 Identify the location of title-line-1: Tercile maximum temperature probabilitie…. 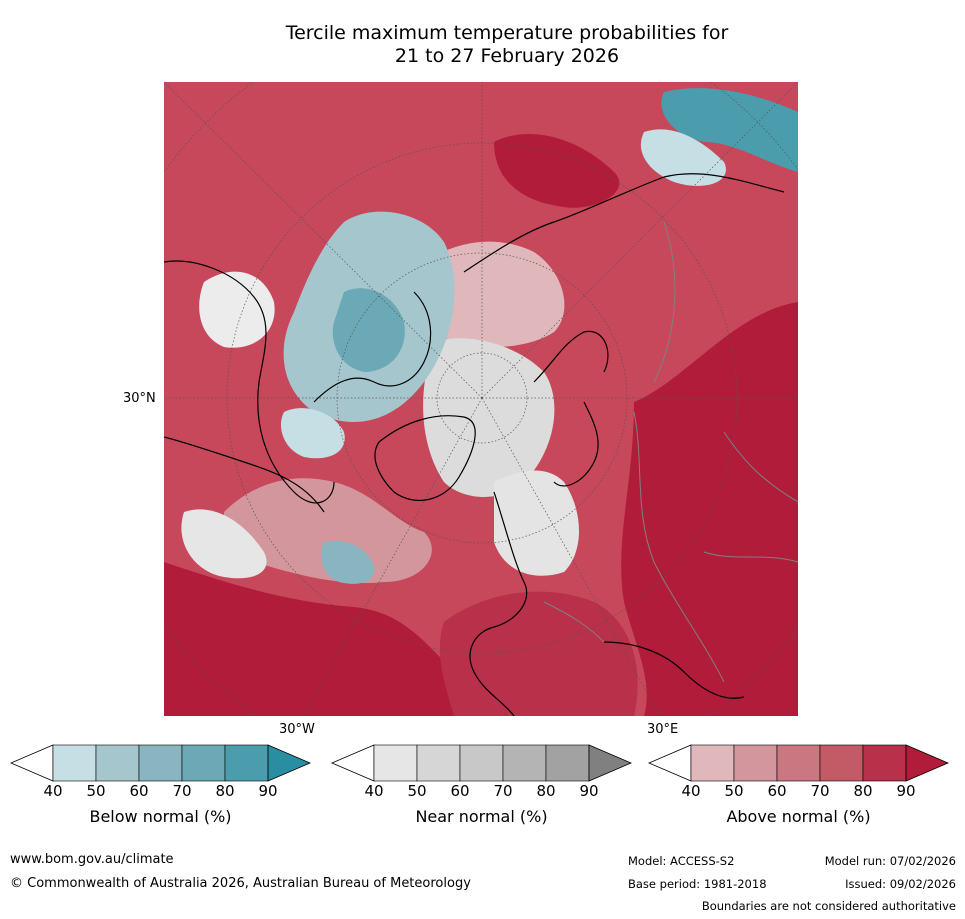
(507, 33).